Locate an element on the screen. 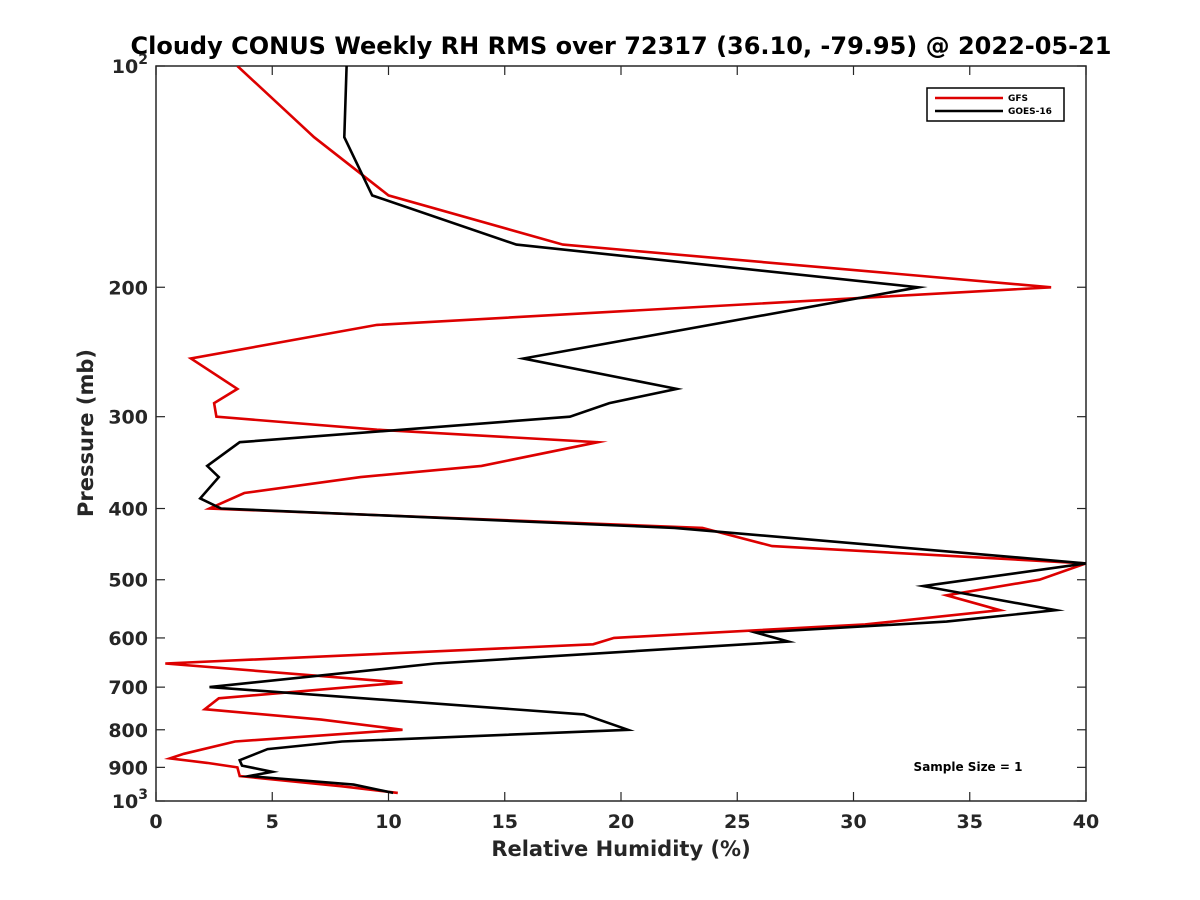  y-tick-base: 500 is located at coordinates (128, 581).